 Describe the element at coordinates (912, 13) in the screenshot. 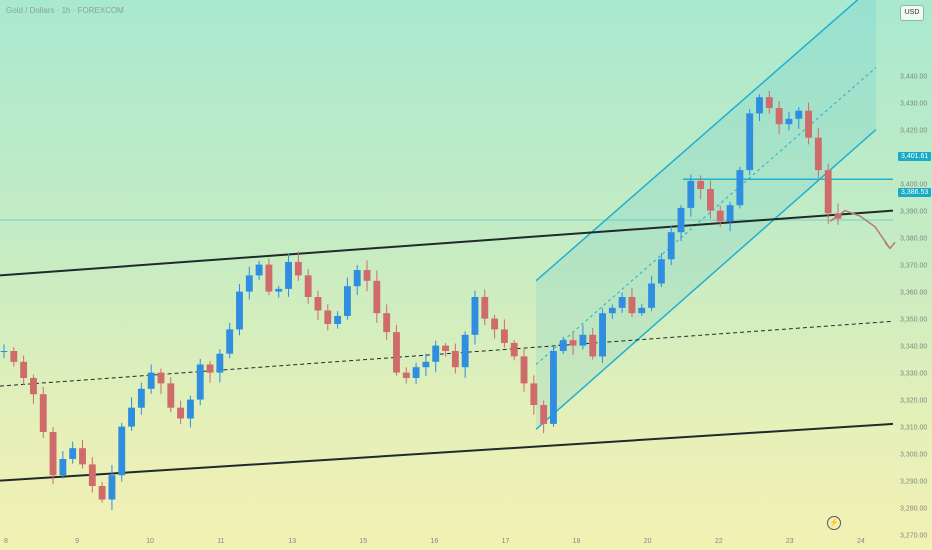

I see `currency-button: USD` at that location.